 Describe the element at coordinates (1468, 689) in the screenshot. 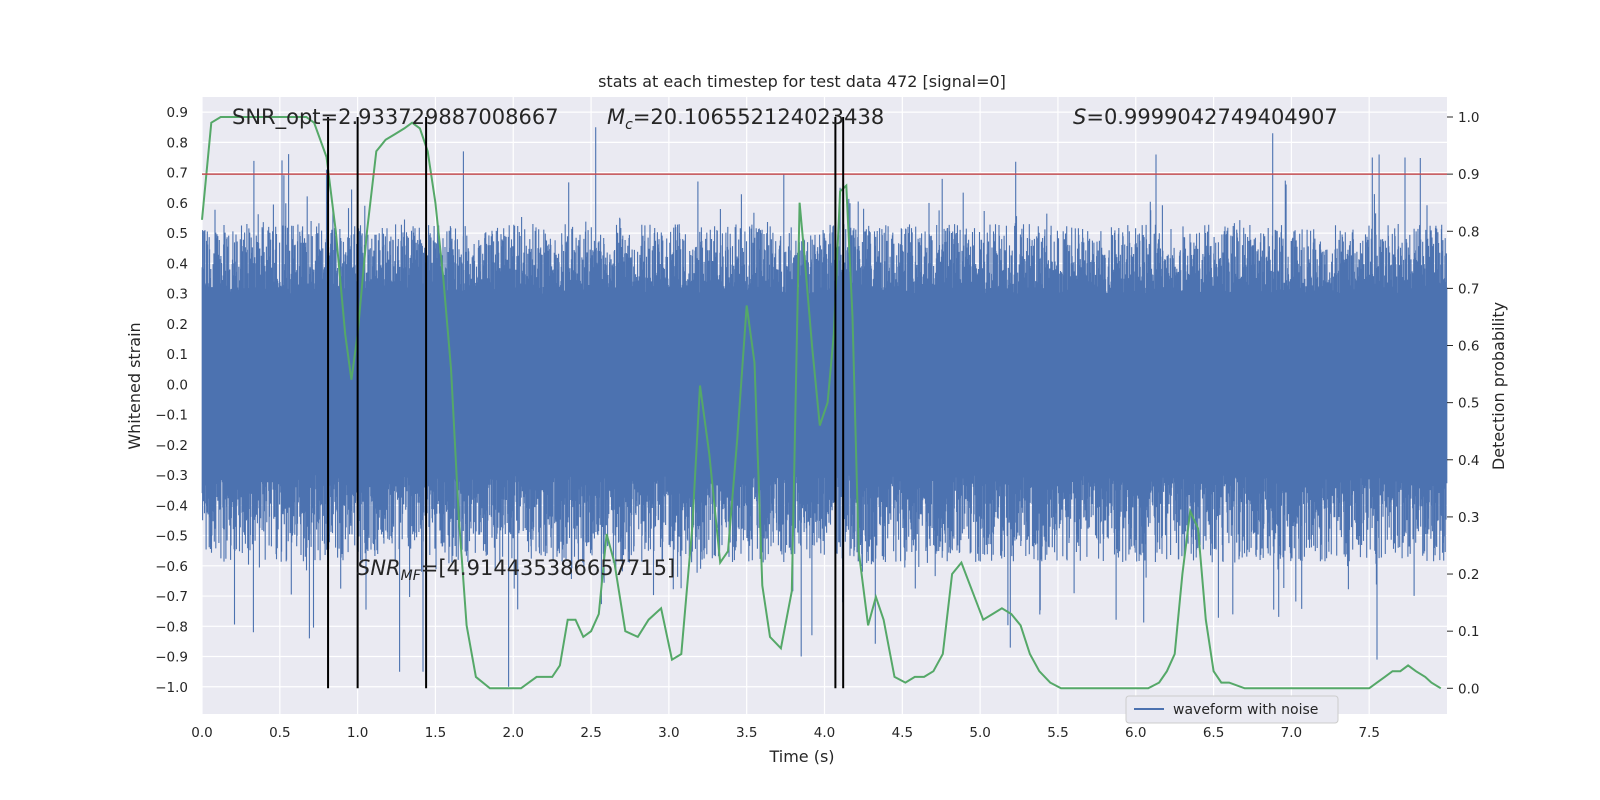

I see `y2-tick-label: 0.0` at that location.